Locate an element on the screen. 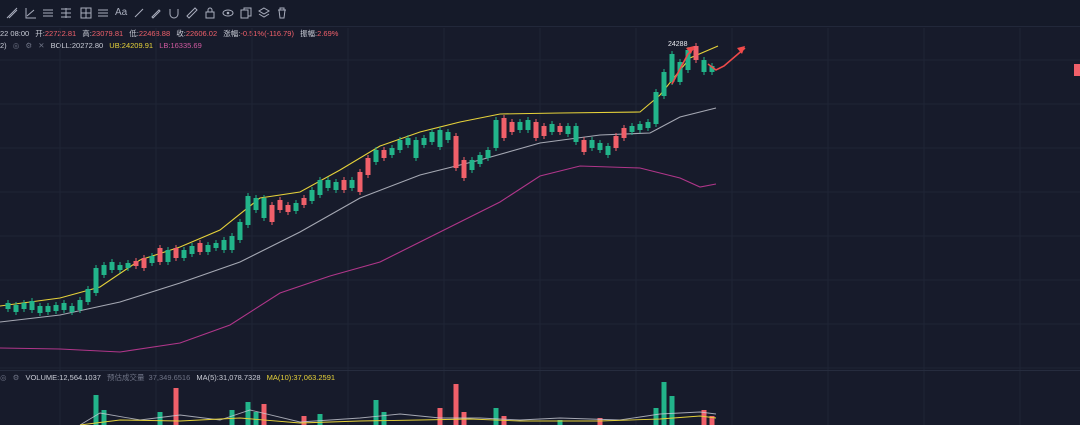  pencil-icon is located at coordinates (156, 13).